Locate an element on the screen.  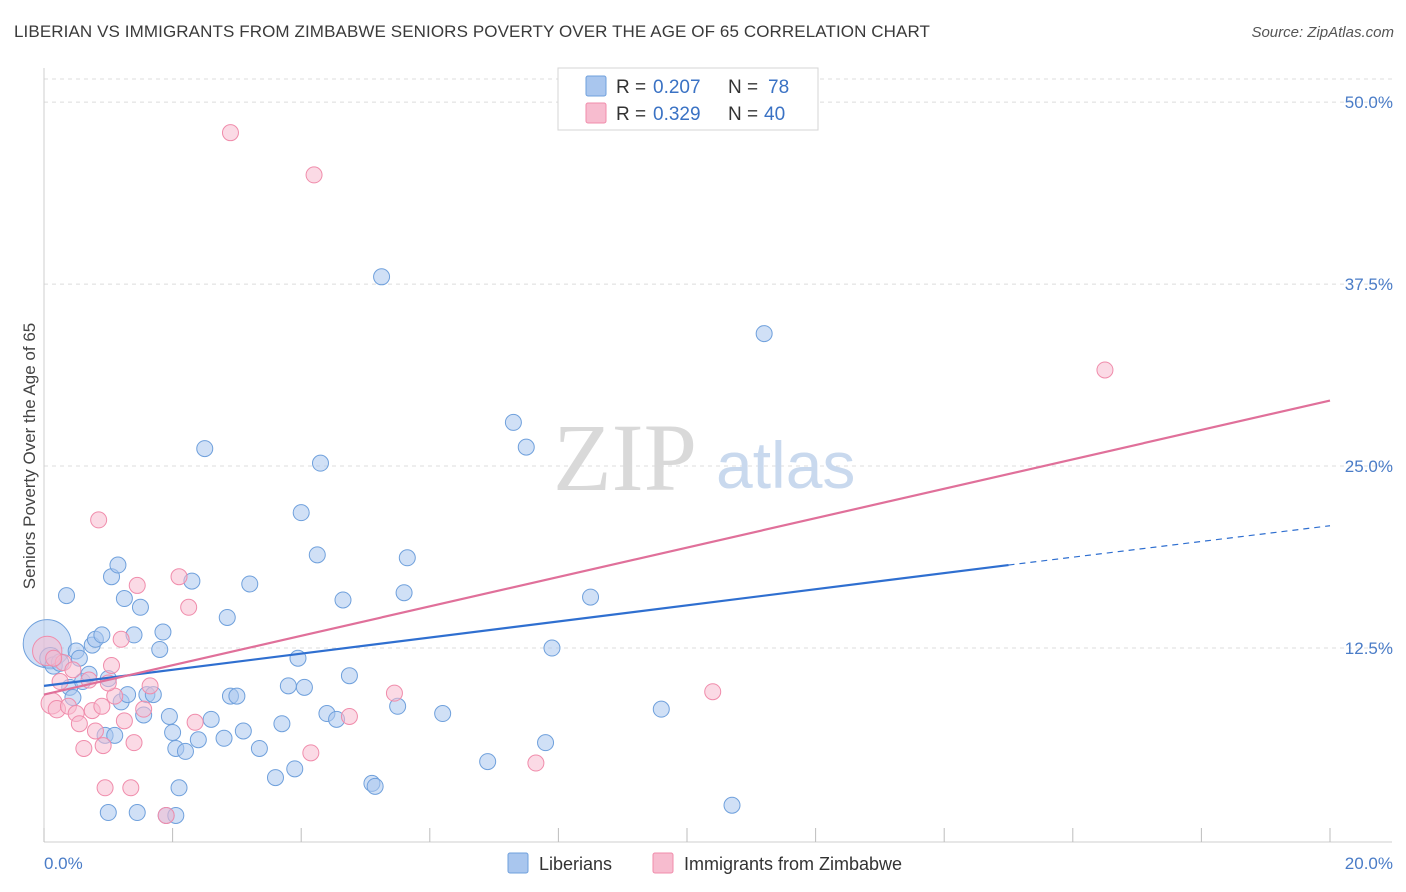
watermark-atlas: atlas is located at coordinates (785, 465).